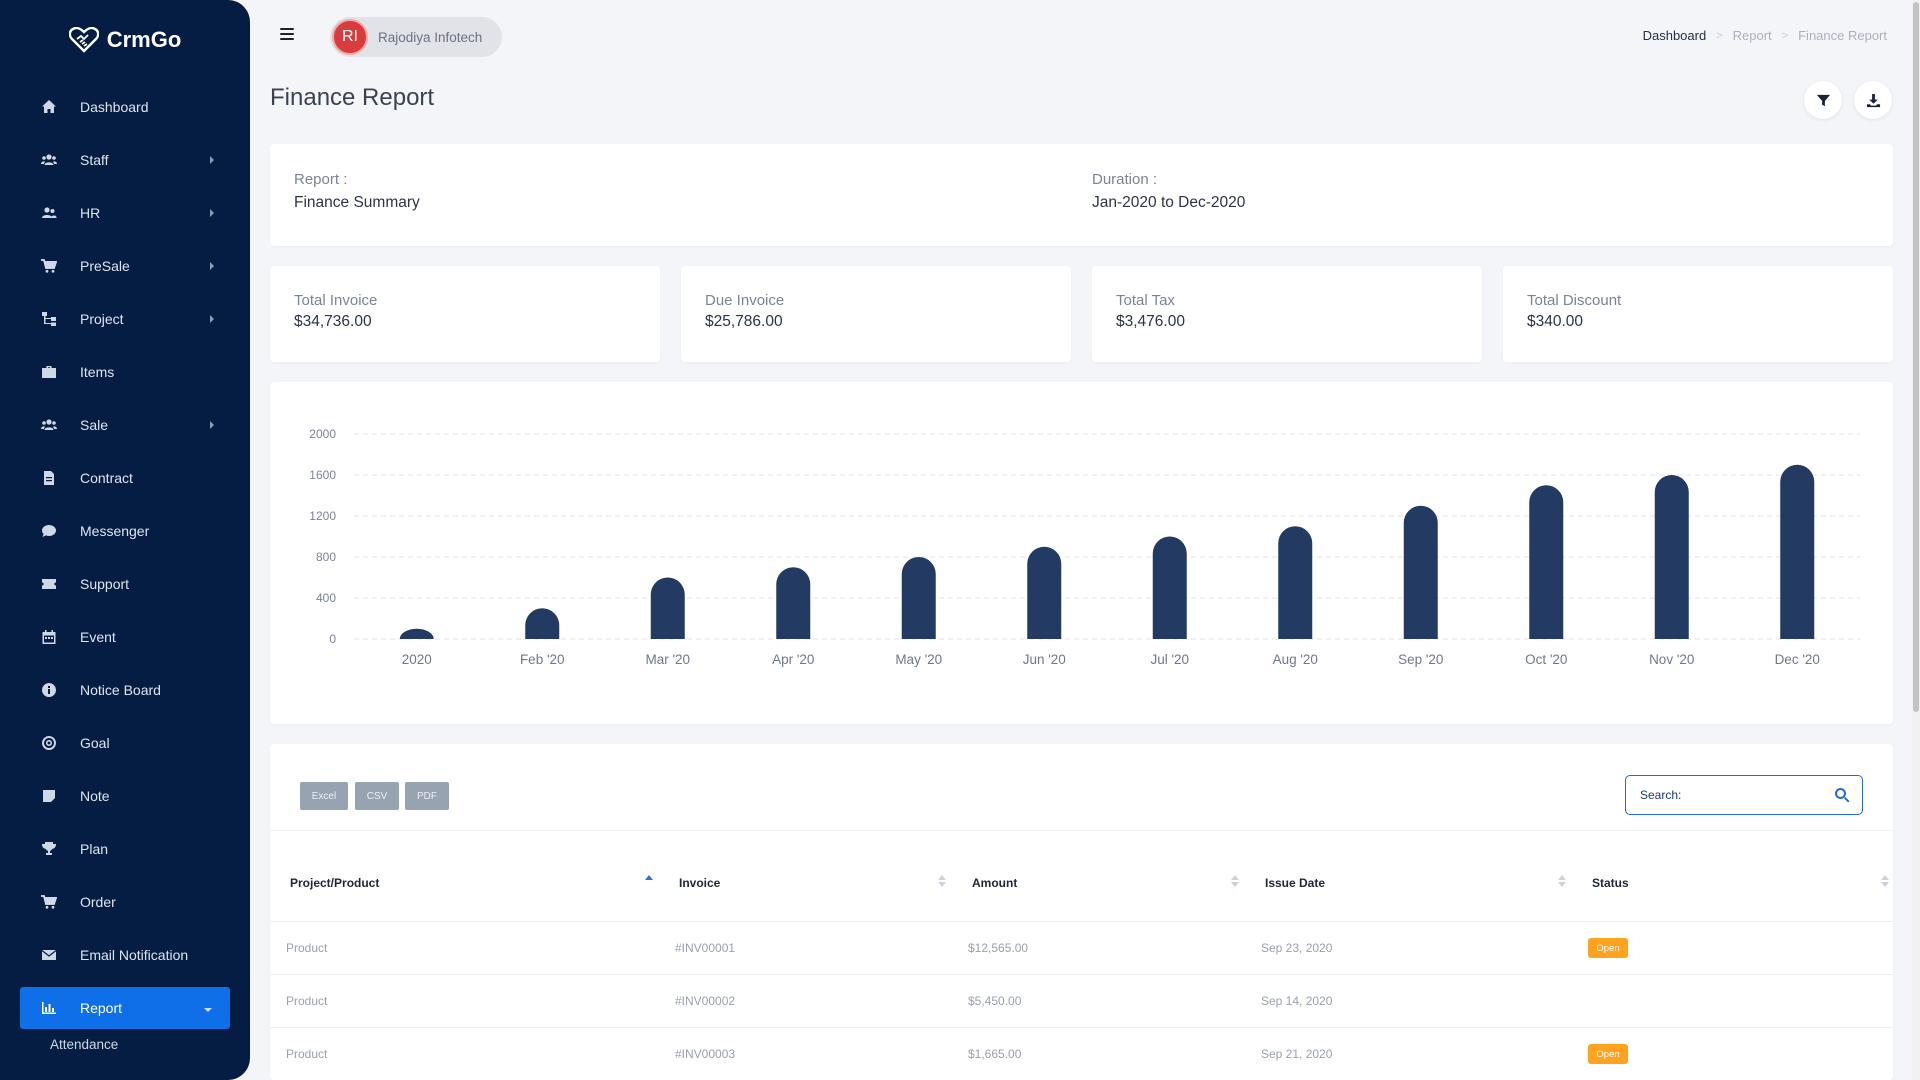 Image resolution: width=1920 pixels, height=1080 pixels. What do you see at coordinates (1295, 883) in the screenshot?
I see `column-header-issue-date: Issue Date` at bounding box center [1295, 883].